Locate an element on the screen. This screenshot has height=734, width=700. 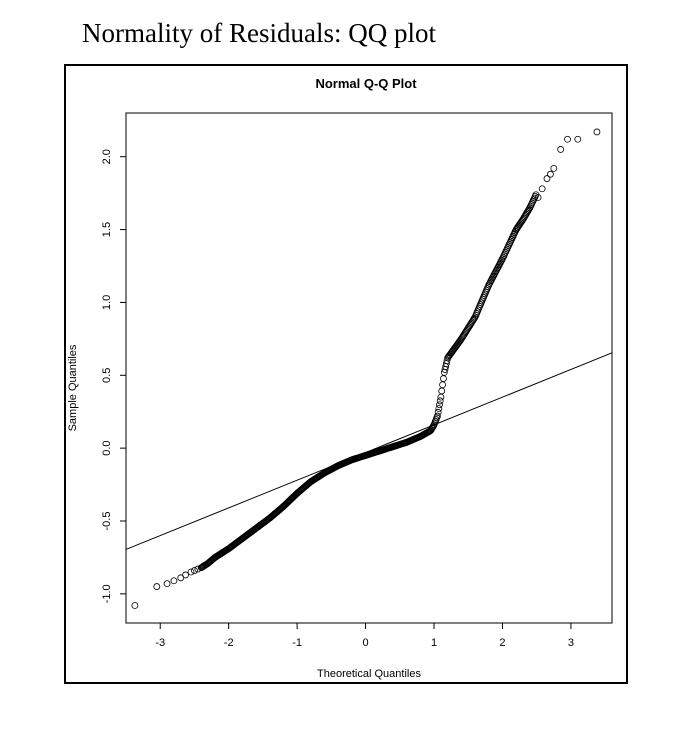
y-axis-label: Sample Quantiles is located at coordinates (73, 387).